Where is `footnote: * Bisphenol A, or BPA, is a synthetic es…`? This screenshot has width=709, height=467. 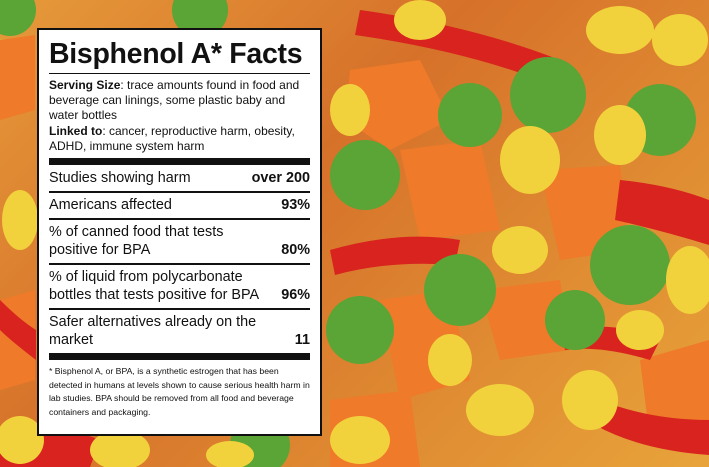 footnote: * Bisphenol A, or BPA, is a synthetic es… is located at coordinates (179, 391).